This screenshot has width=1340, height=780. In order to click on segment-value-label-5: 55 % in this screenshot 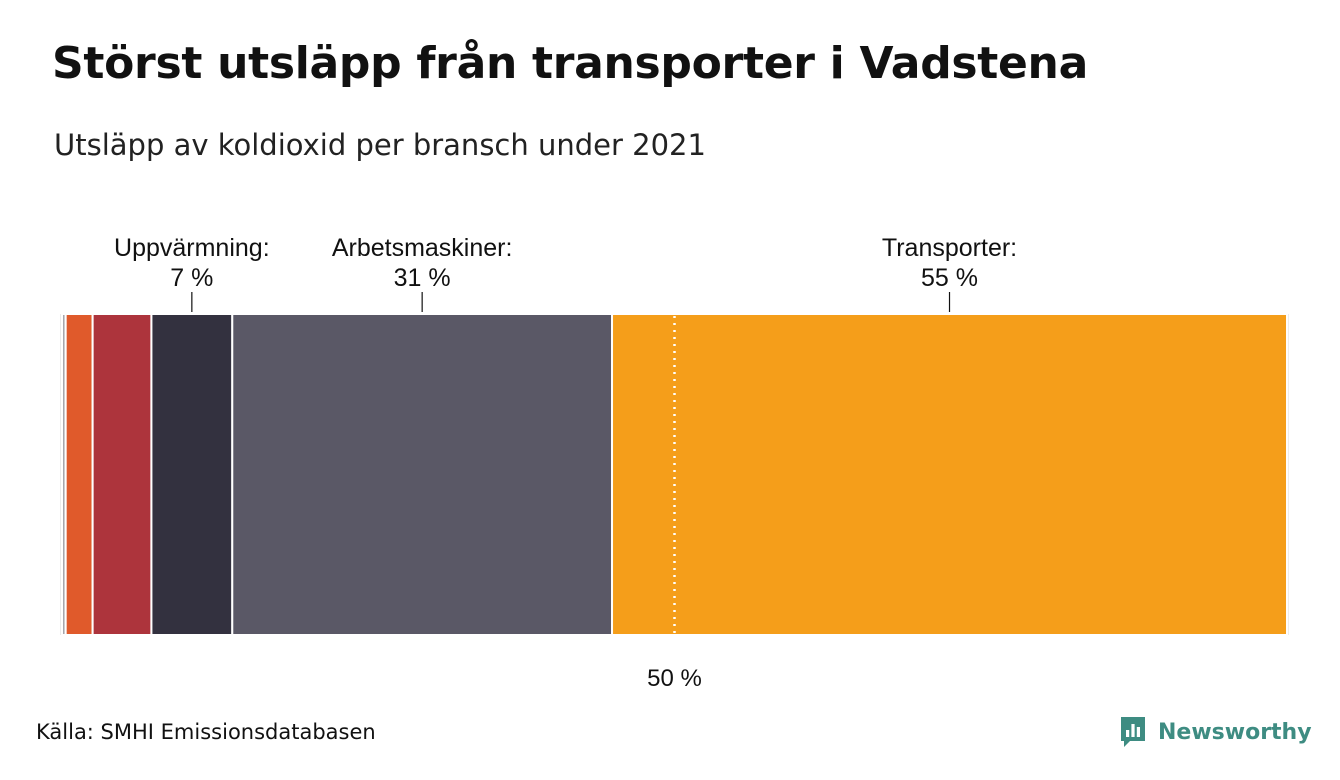, I will do `click(949, 278)`.